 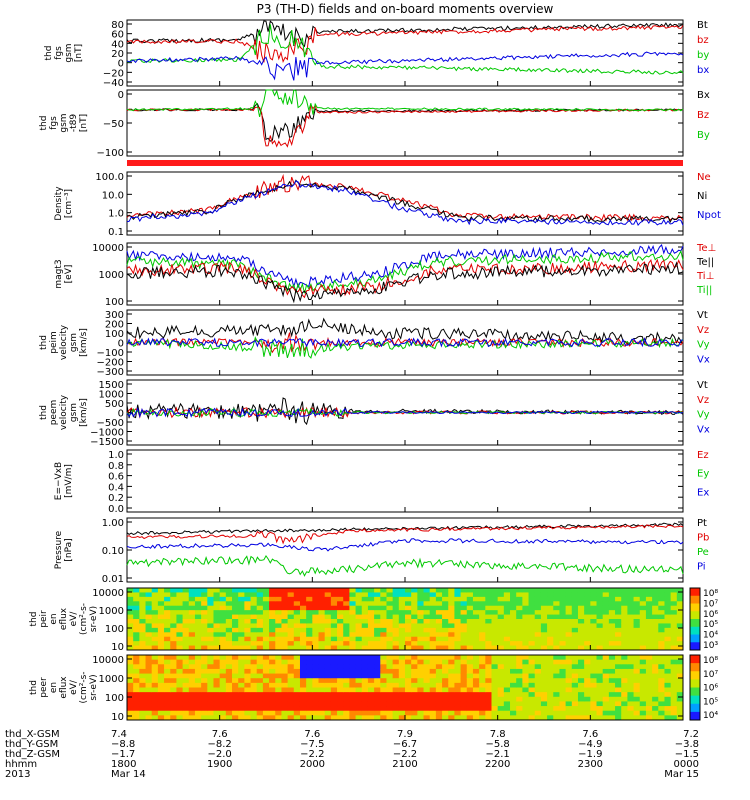 What do you see at coordinates (703, 70) in the screenshot?
I see `legend-entry: bx` at bounding box center [703, 70].